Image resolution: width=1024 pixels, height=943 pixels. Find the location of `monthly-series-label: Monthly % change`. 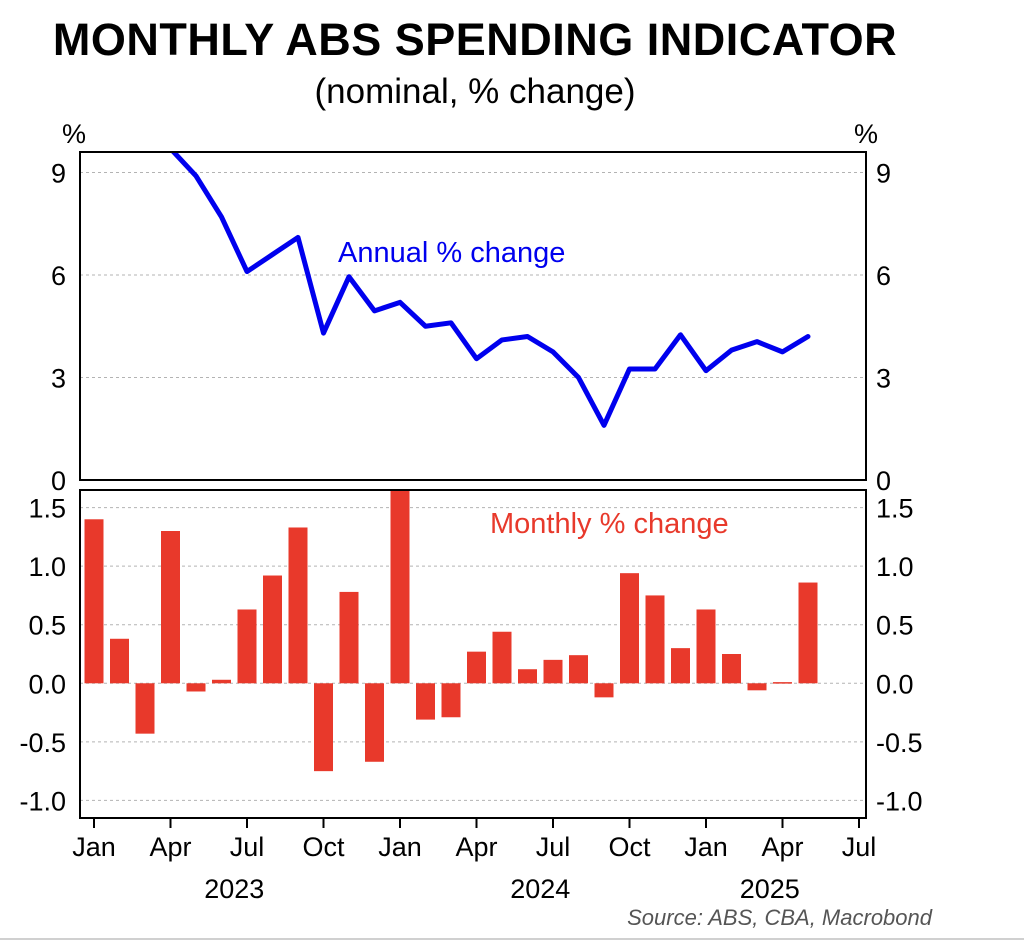

monthly-series-label: Monthly % change is located at coordinates (609, 524).